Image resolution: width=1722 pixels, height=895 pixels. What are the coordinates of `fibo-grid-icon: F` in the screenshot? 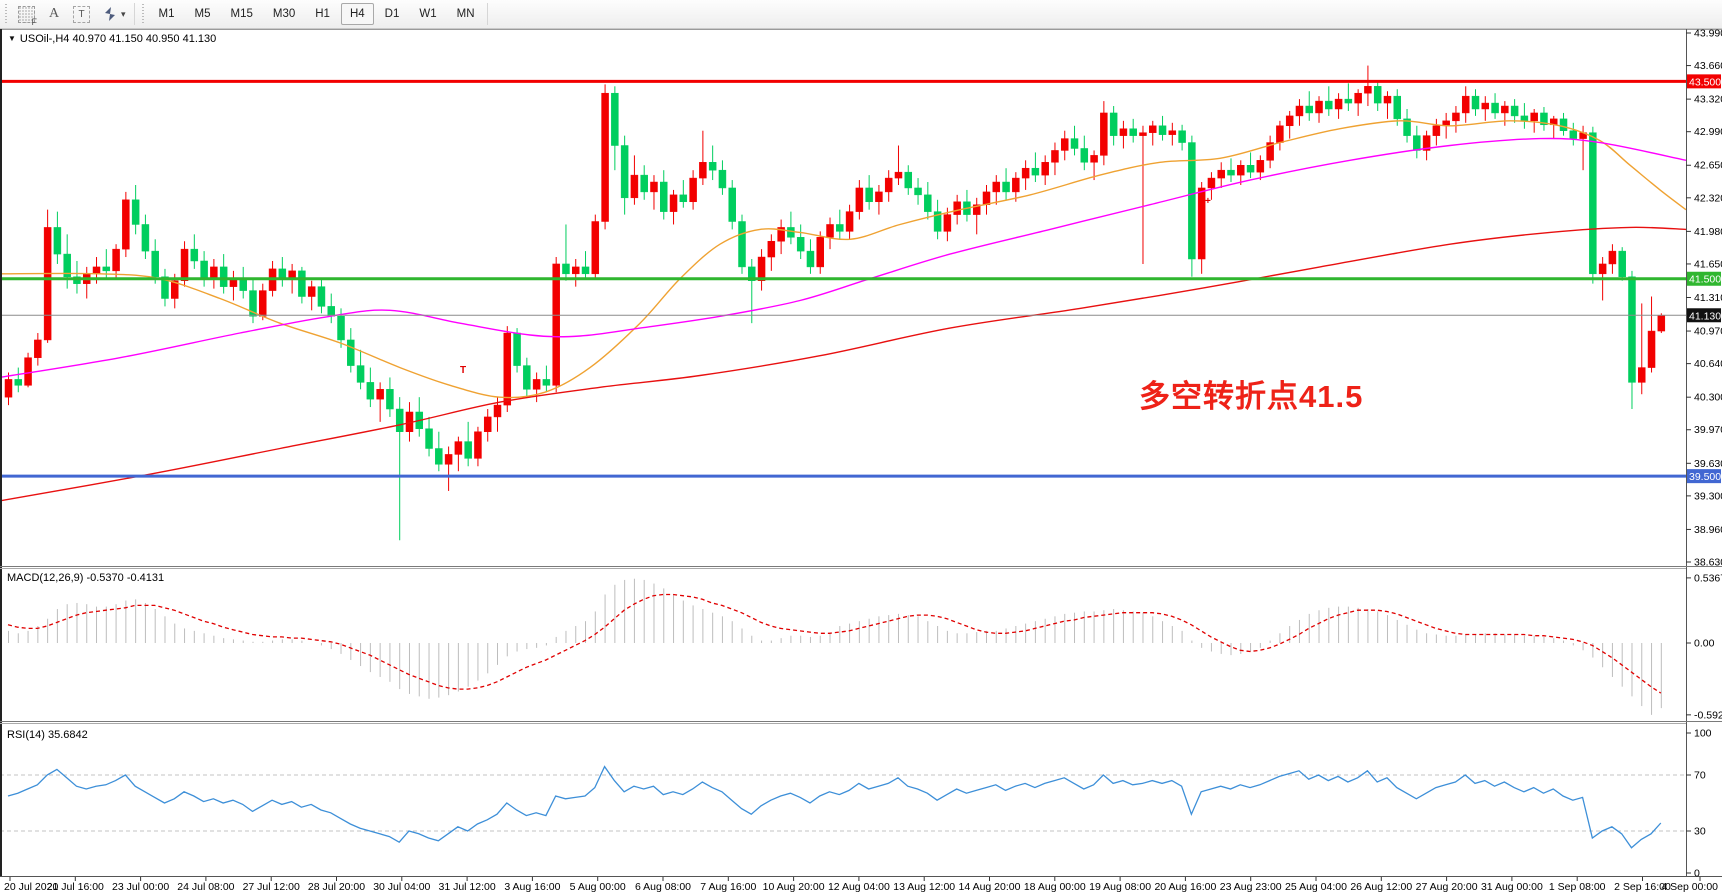 It's located at (27, 16).